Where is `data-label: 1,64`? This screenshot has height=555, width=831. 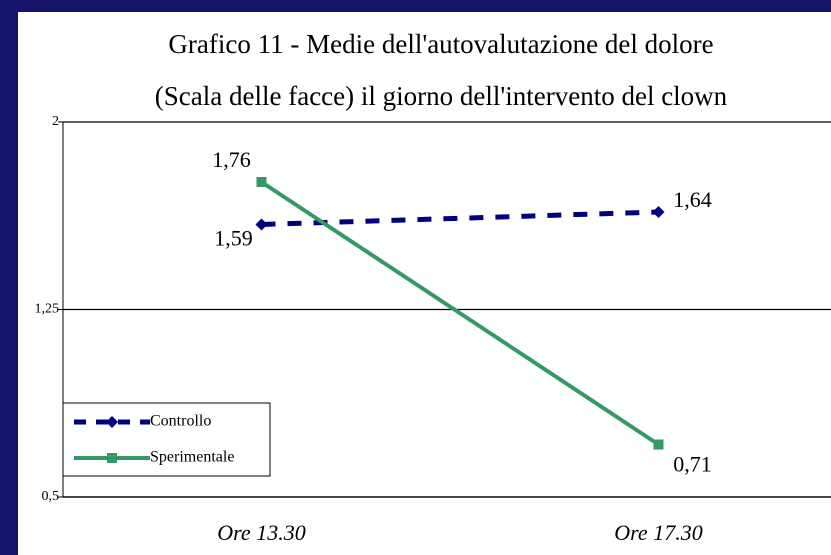
data-label: 1,64 is located at coordinates (692, 199).